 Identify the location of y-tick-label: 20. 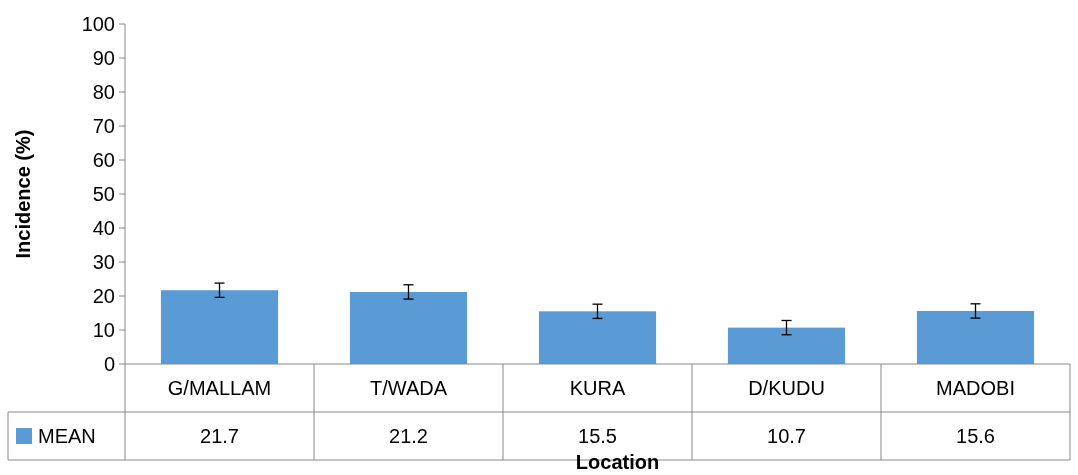
(103, 296).